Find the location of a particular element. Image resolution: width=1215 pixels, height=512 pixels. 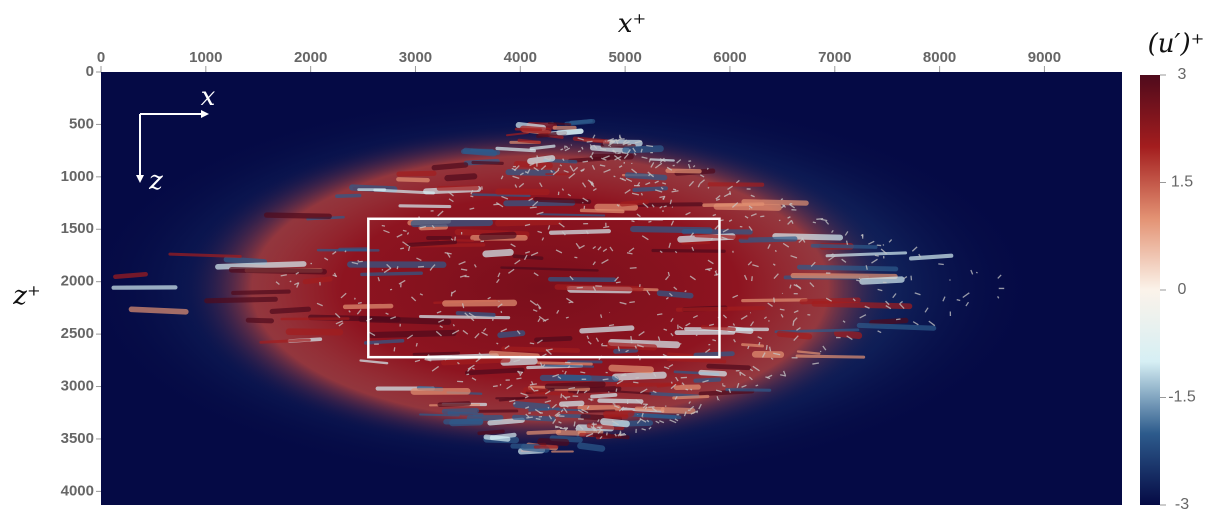

x-tick-label: 8000 is located at coordinates (939, 57).